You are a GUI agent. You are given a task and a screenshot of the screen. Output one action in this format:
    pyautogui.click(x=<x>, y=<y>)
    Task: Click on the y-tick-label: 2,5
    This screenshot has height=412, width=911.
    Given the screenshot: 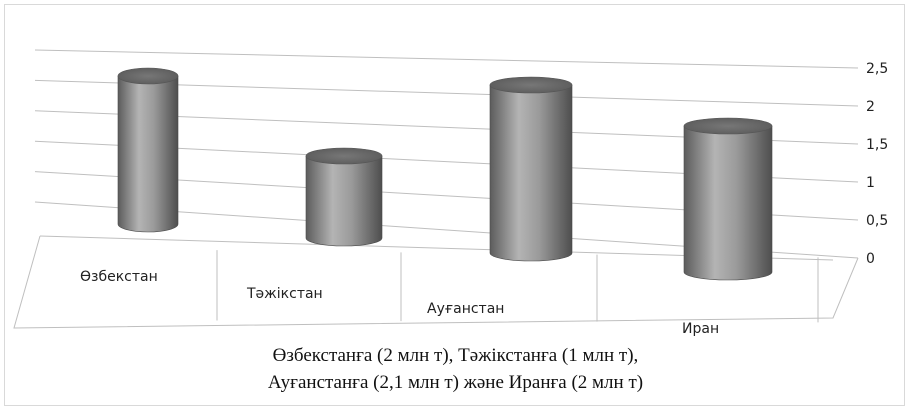 What is the action you would take?
    pyautogui.click(x=877, y=69)
    